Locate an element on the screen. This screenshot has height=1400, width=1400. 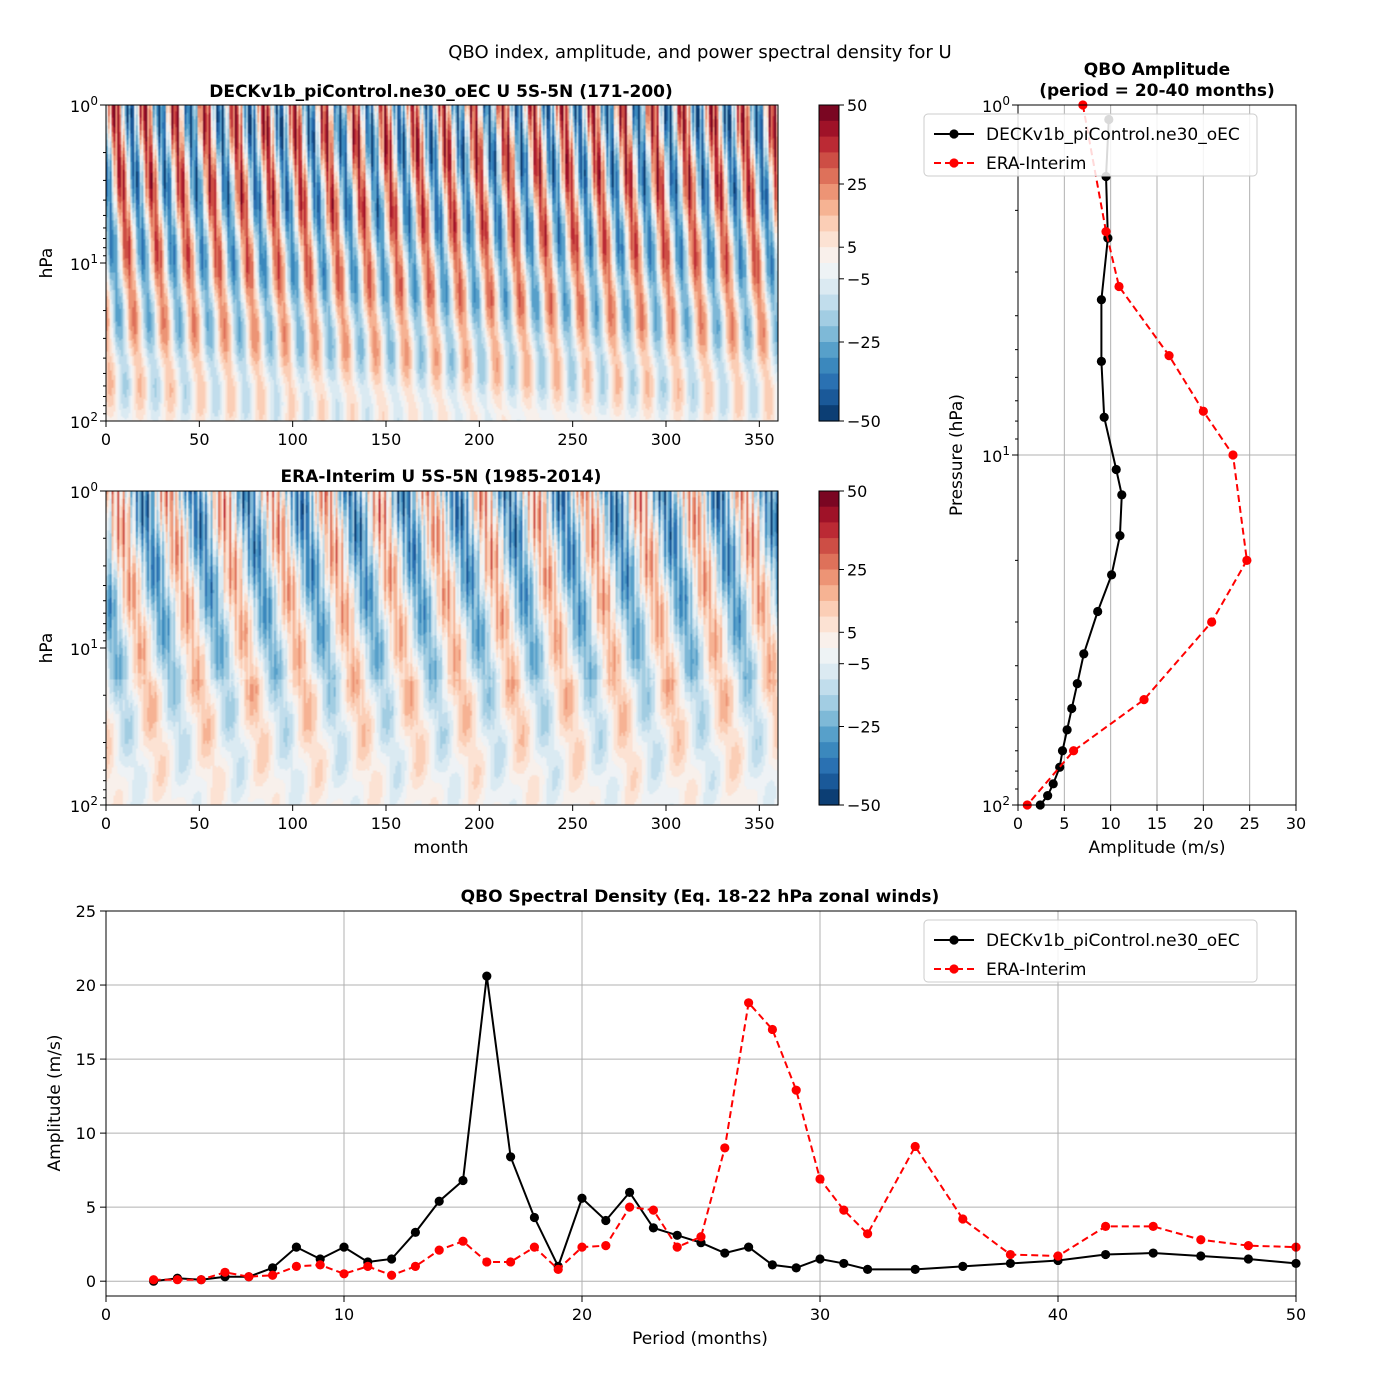
legend-entry: DECKv1b_piControl.ne30_oEC is located at coordinates (1113, 135).